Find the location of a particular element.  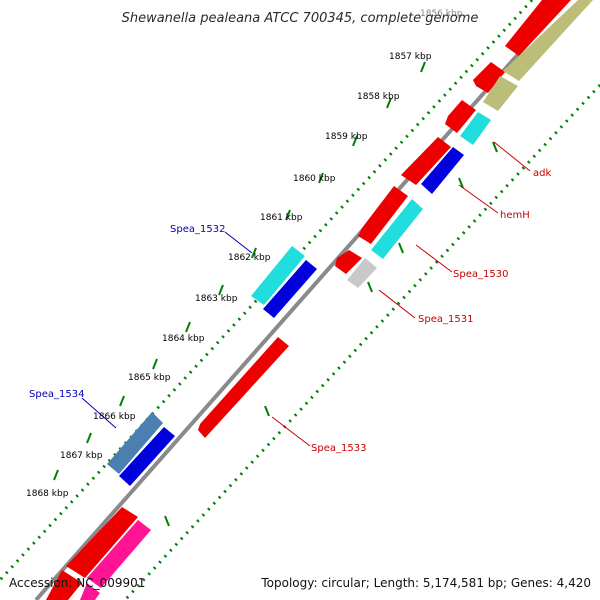

gene-label-spea-1530: Spea_1530 is located at coordinates (480, 274).